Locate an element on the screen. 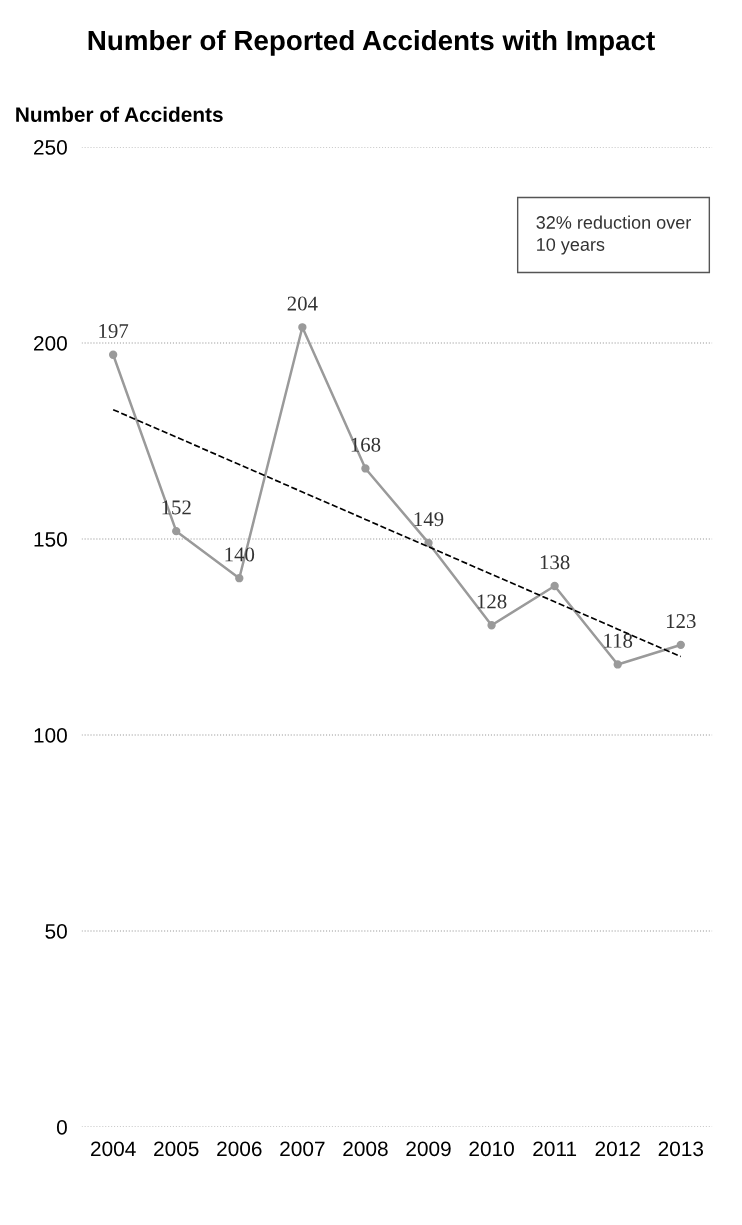  y-axis-title: Number of Accidents is located at coordinates (119, 114).